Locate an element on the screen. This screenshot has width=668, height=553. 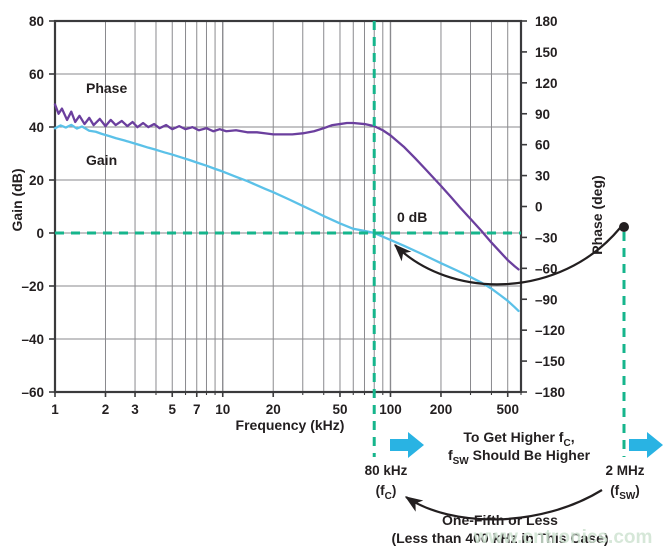
fsw-symbol-close: ) is located at coordinates (637, 490).